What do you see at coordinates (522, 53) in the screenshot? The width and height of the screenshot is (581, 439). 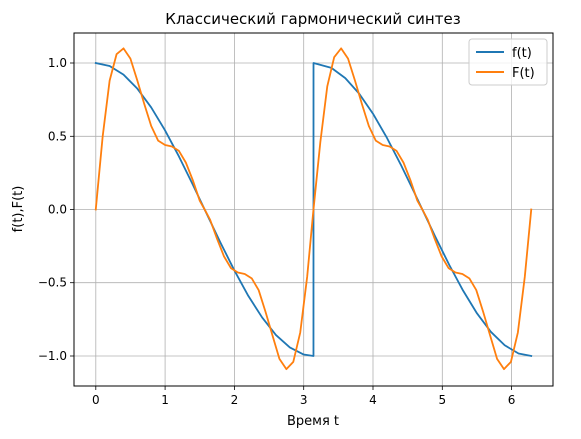 I see `legend-label-f: f(t)` at bounding box center [522, 53].